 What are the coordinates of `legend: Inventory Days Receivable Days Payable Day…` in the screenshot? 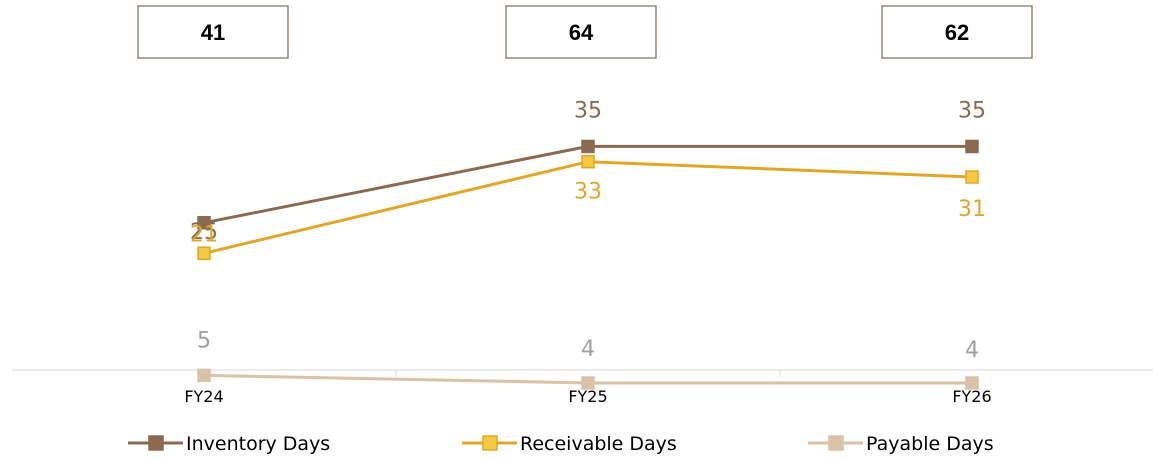 It's located at (561, 444).